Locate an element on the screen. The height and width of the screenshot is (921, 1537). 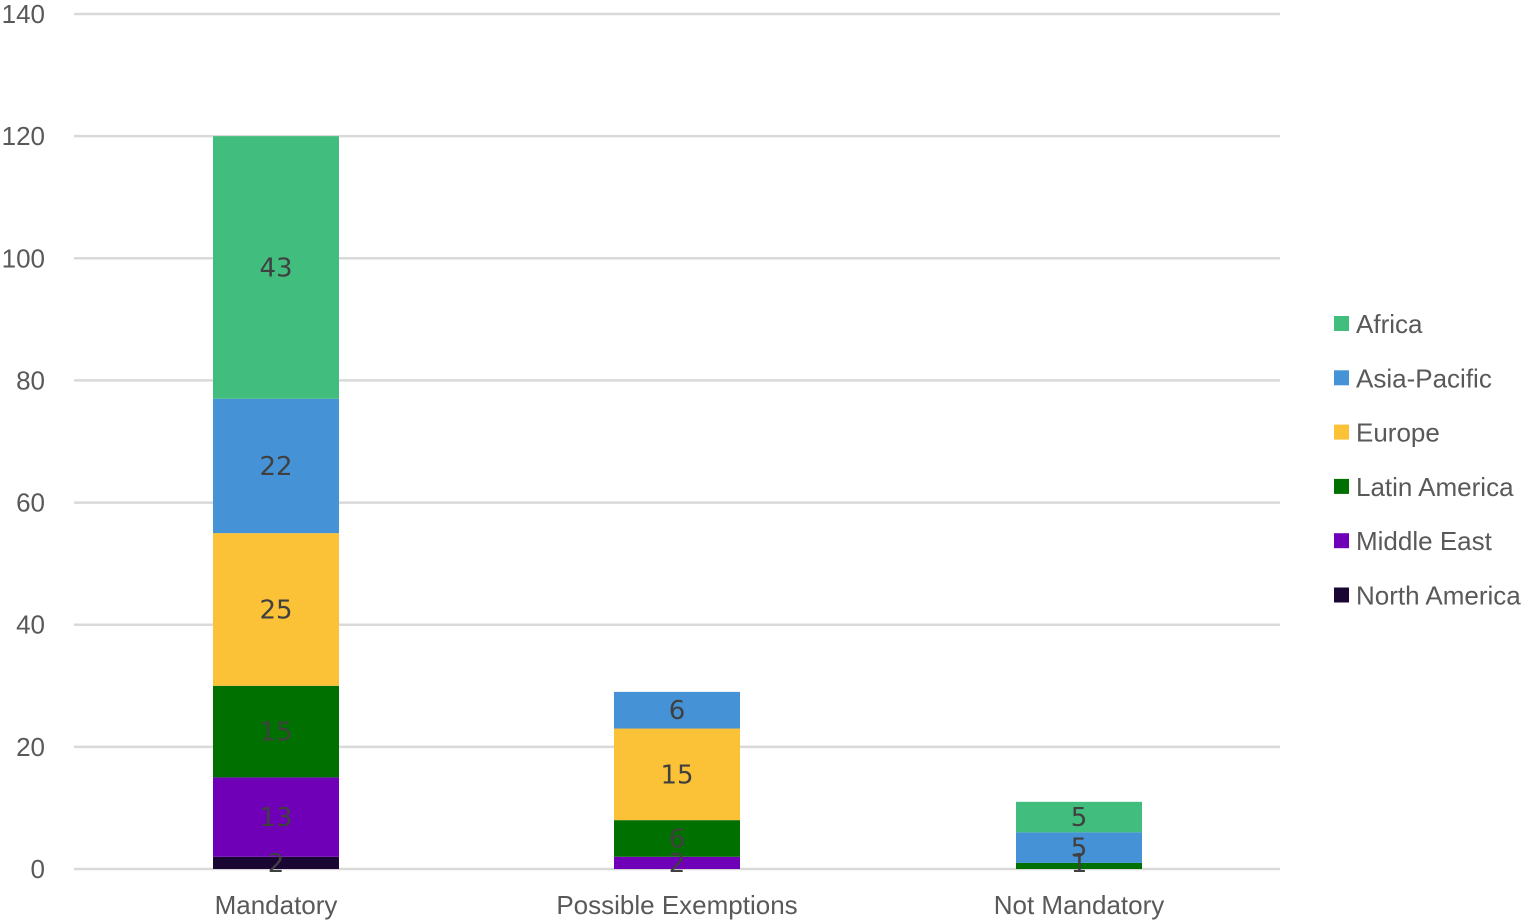
data-label-mandatory-asia-pacific: 22 is located at coordinates (275, 467).